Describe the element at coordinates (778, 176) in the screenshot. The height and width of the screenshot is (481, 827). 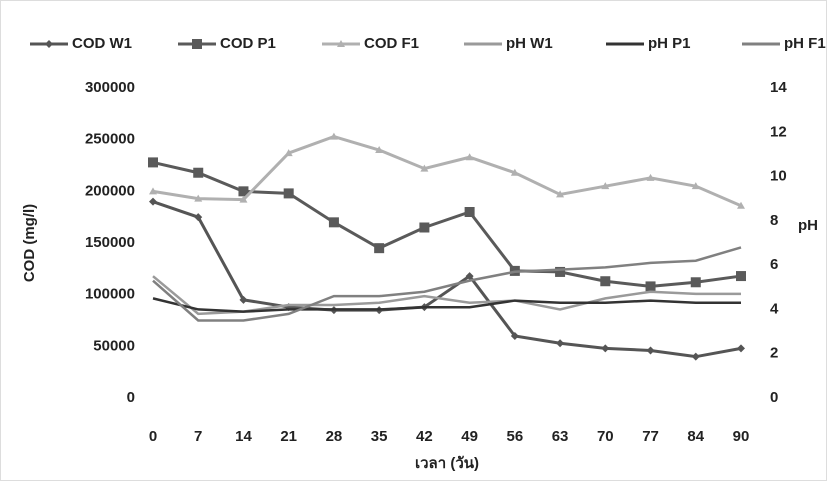
I see `y2-tick-label: 10` at that location.